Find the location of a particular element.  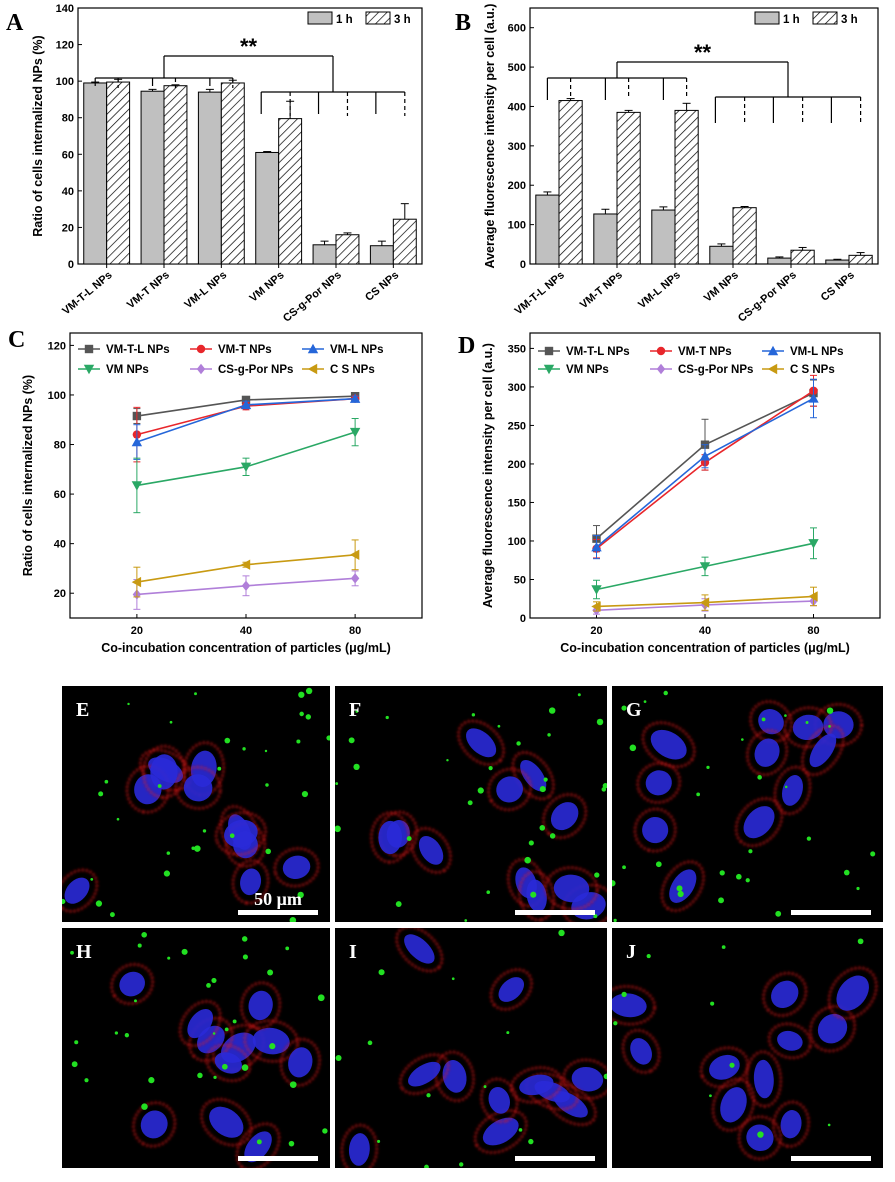

y-tick-label: 120 is located at coordinates (65, 46).